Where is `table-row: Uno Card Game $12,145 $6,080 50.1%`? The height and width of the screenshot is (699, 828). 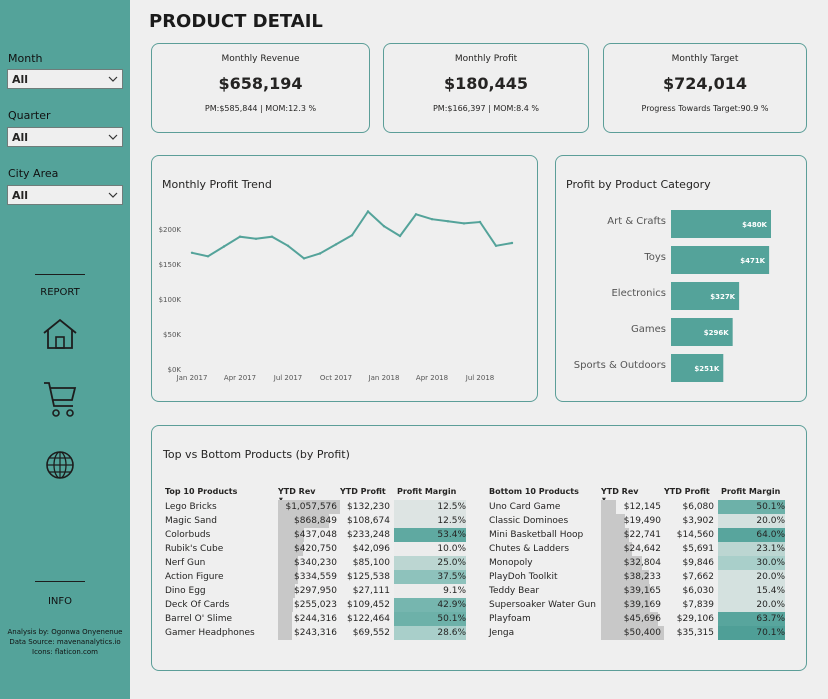 table-row: Uno Card Game $12,145 $6,080 50.1% is located at coordinates (637, 507).